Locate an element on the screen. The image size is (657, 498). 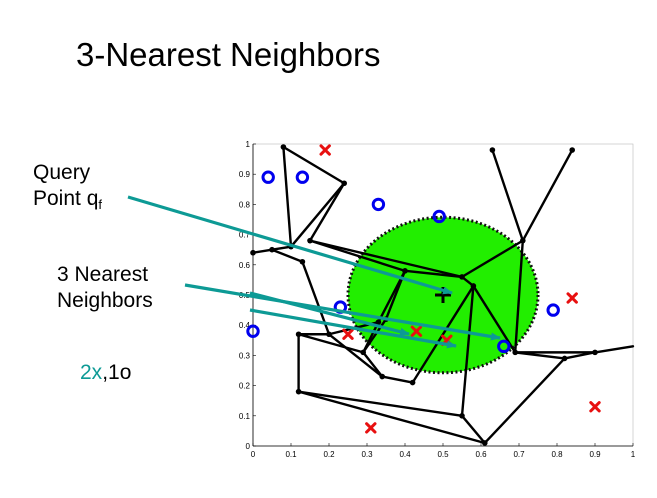
x-count: 2x is located at coordinates (91, 372).